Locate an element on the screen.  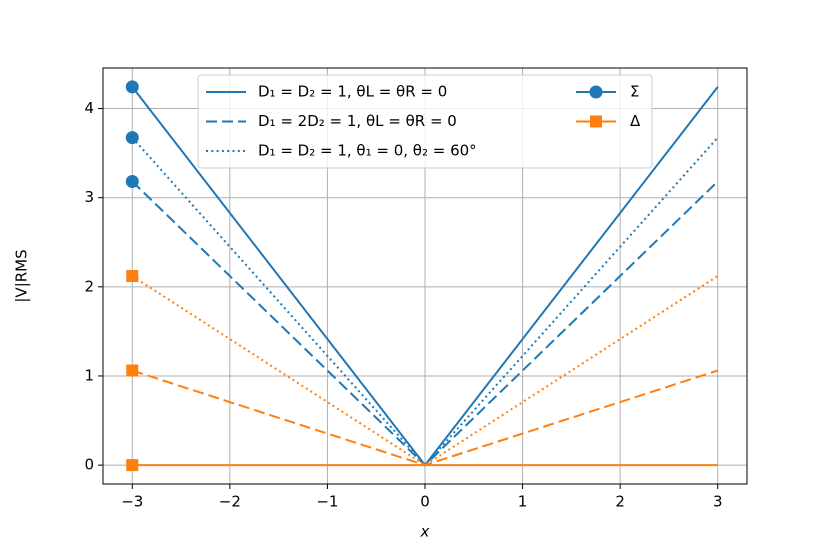
x-tick-label: −3 is located at coordinates (132, 502).